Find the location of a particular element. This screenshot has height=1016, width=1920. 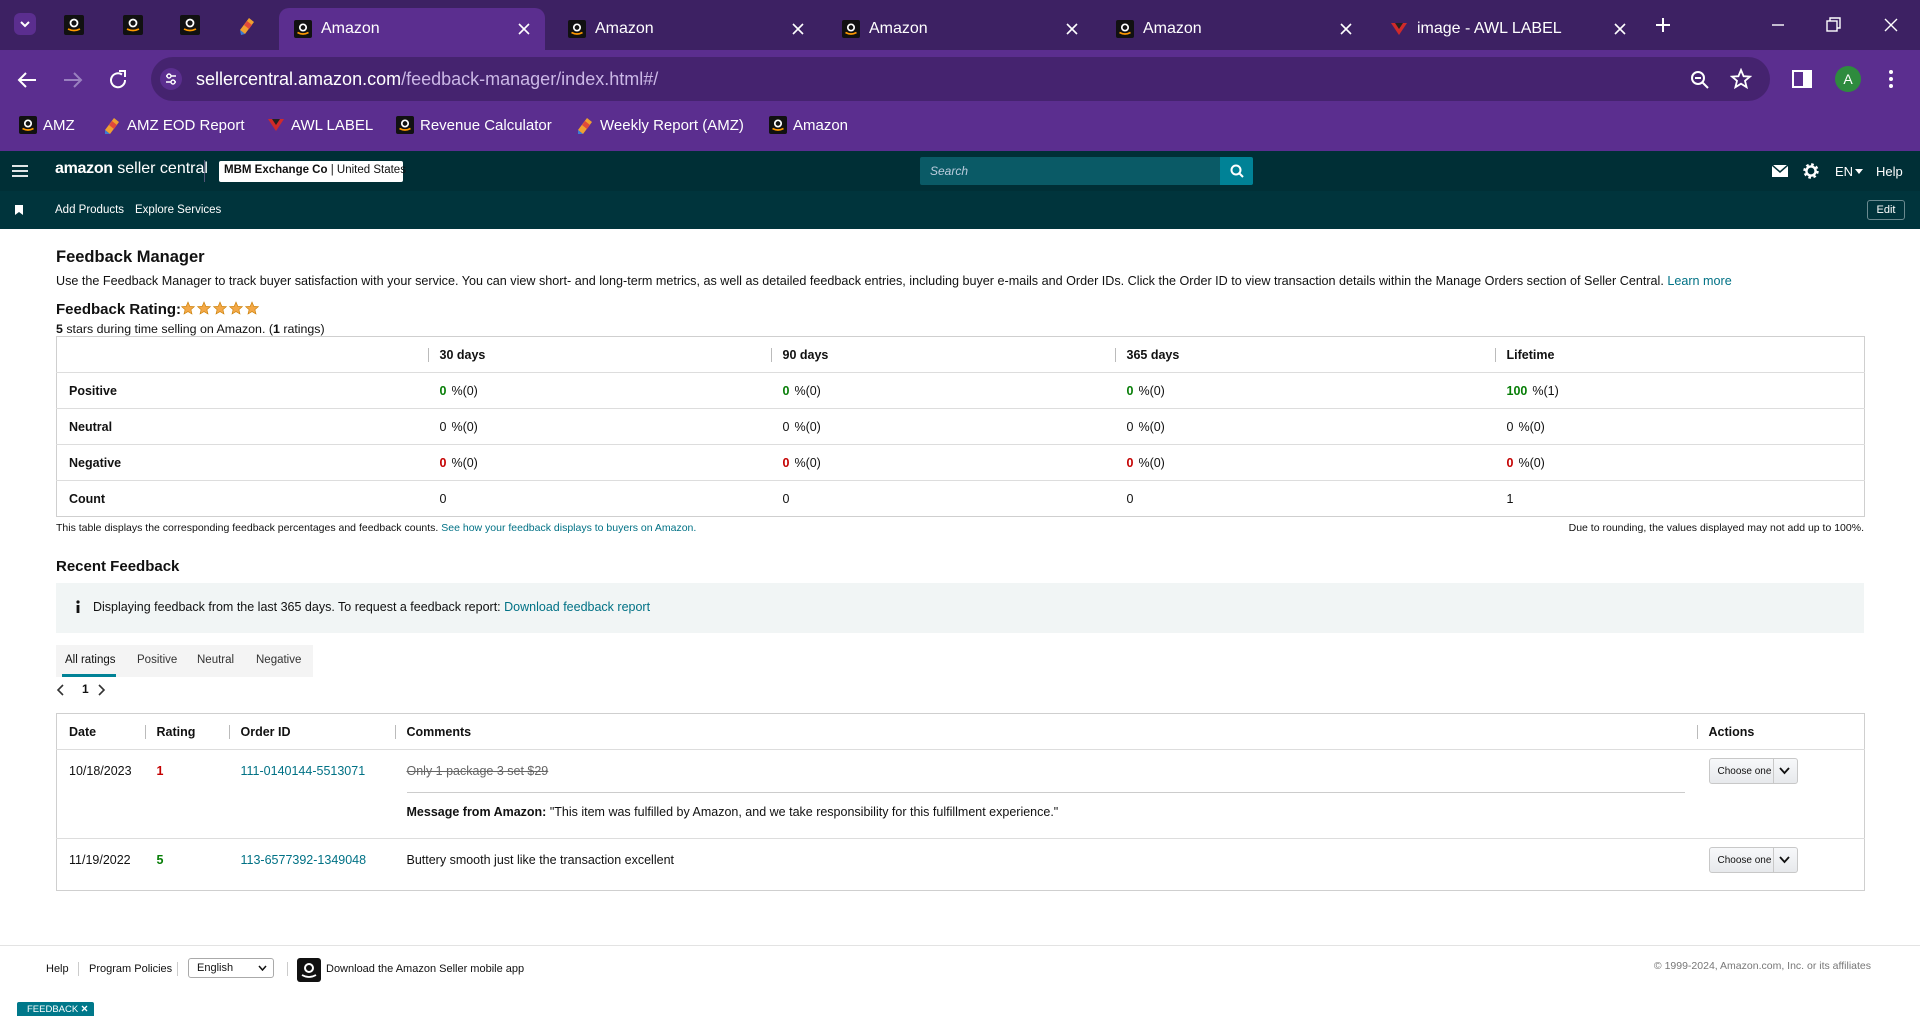

language-selector: EN is located at coordinates (1844, 171).